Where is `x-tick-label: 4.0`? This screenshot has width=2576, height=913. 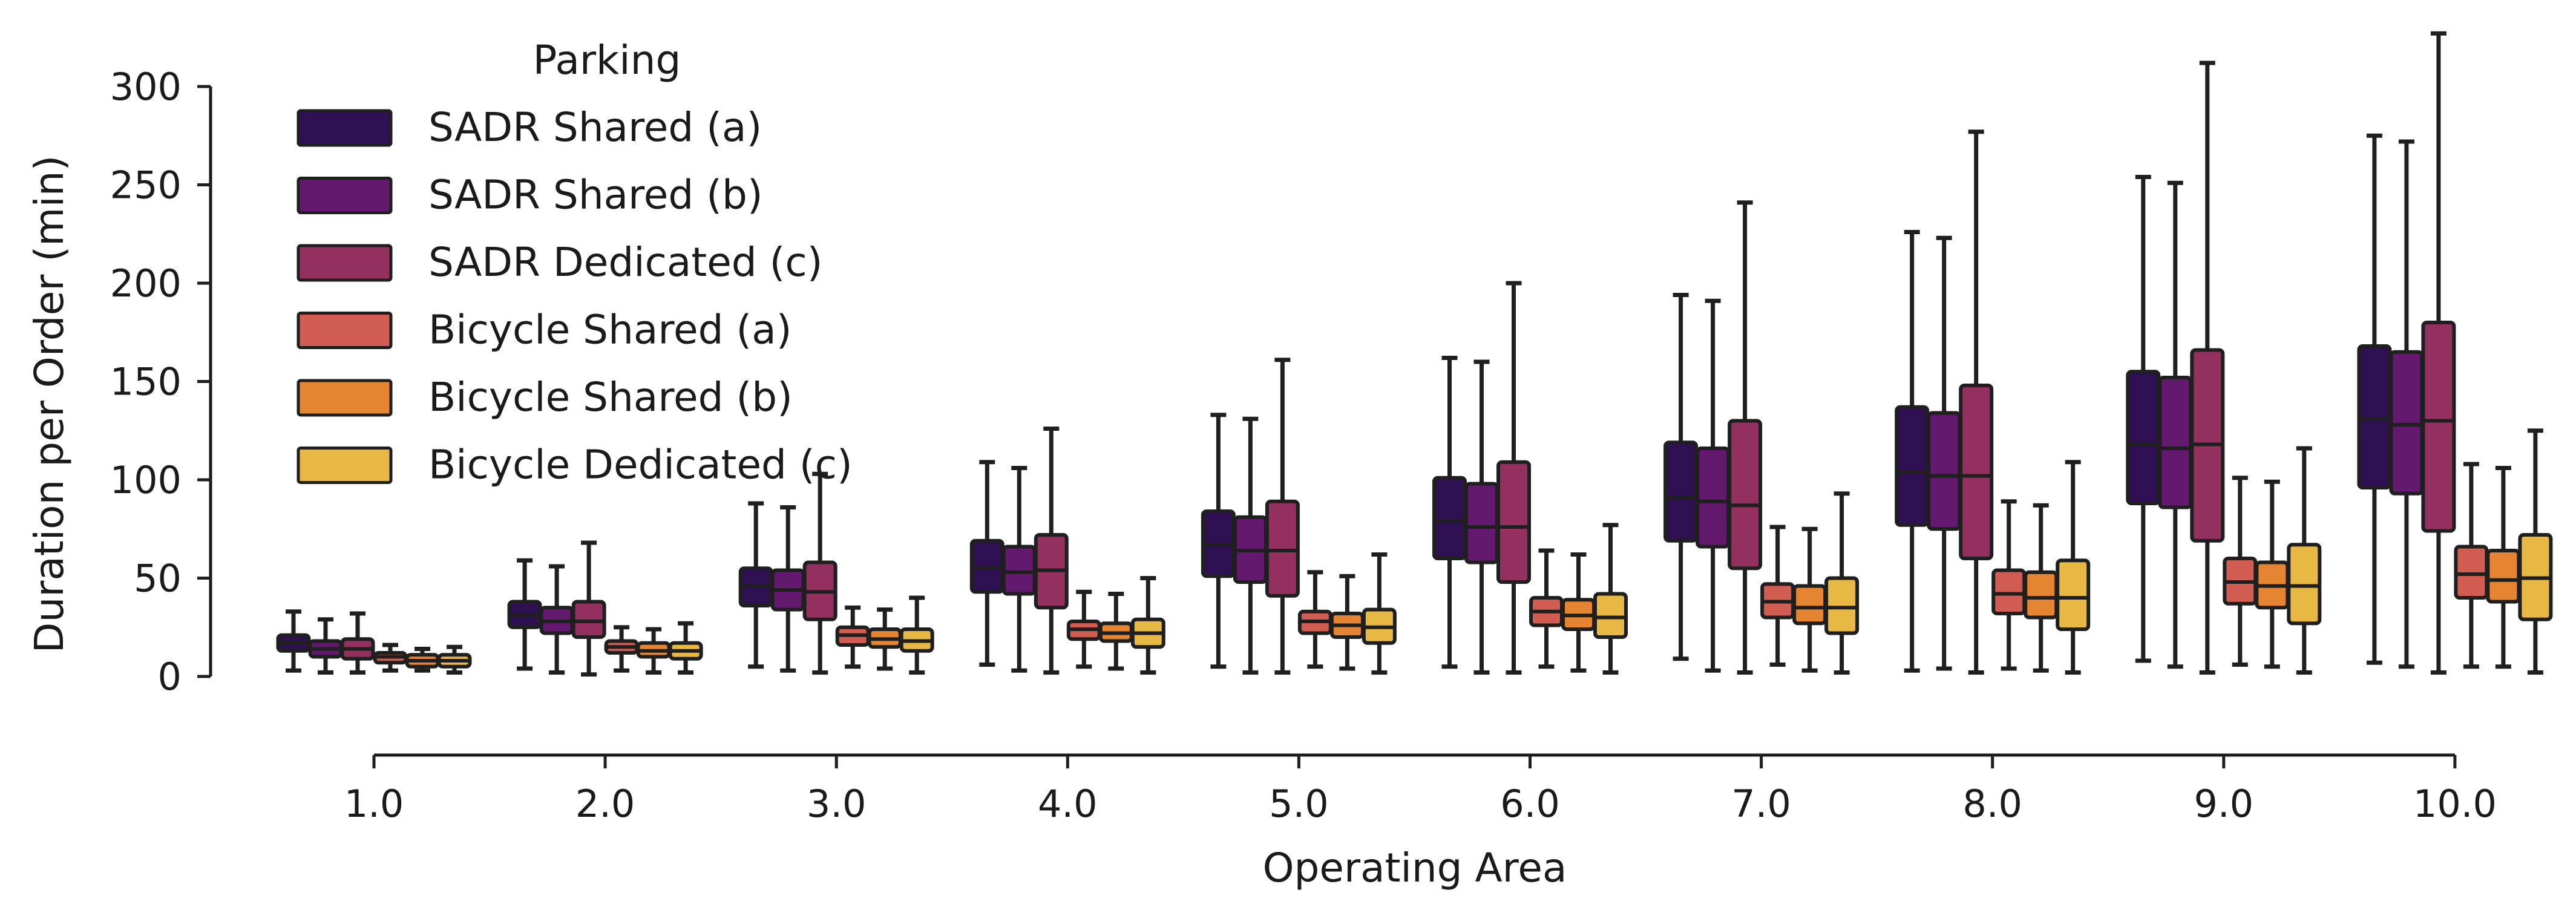
x-tick-label: 4.0 is located at coordinates (1068, 804).